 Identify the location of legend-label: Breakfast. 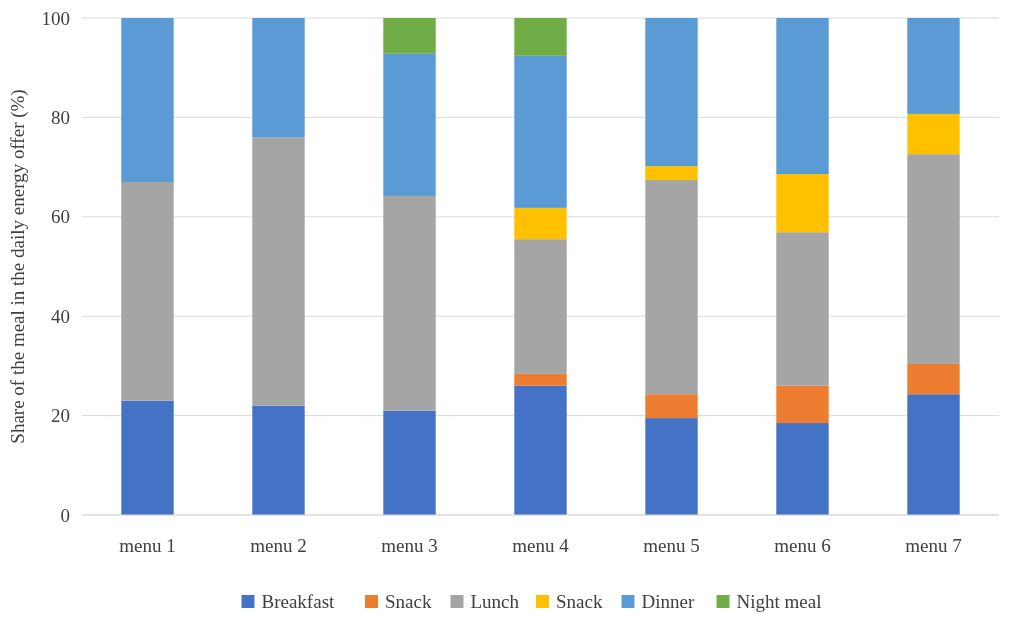
(298, 601).